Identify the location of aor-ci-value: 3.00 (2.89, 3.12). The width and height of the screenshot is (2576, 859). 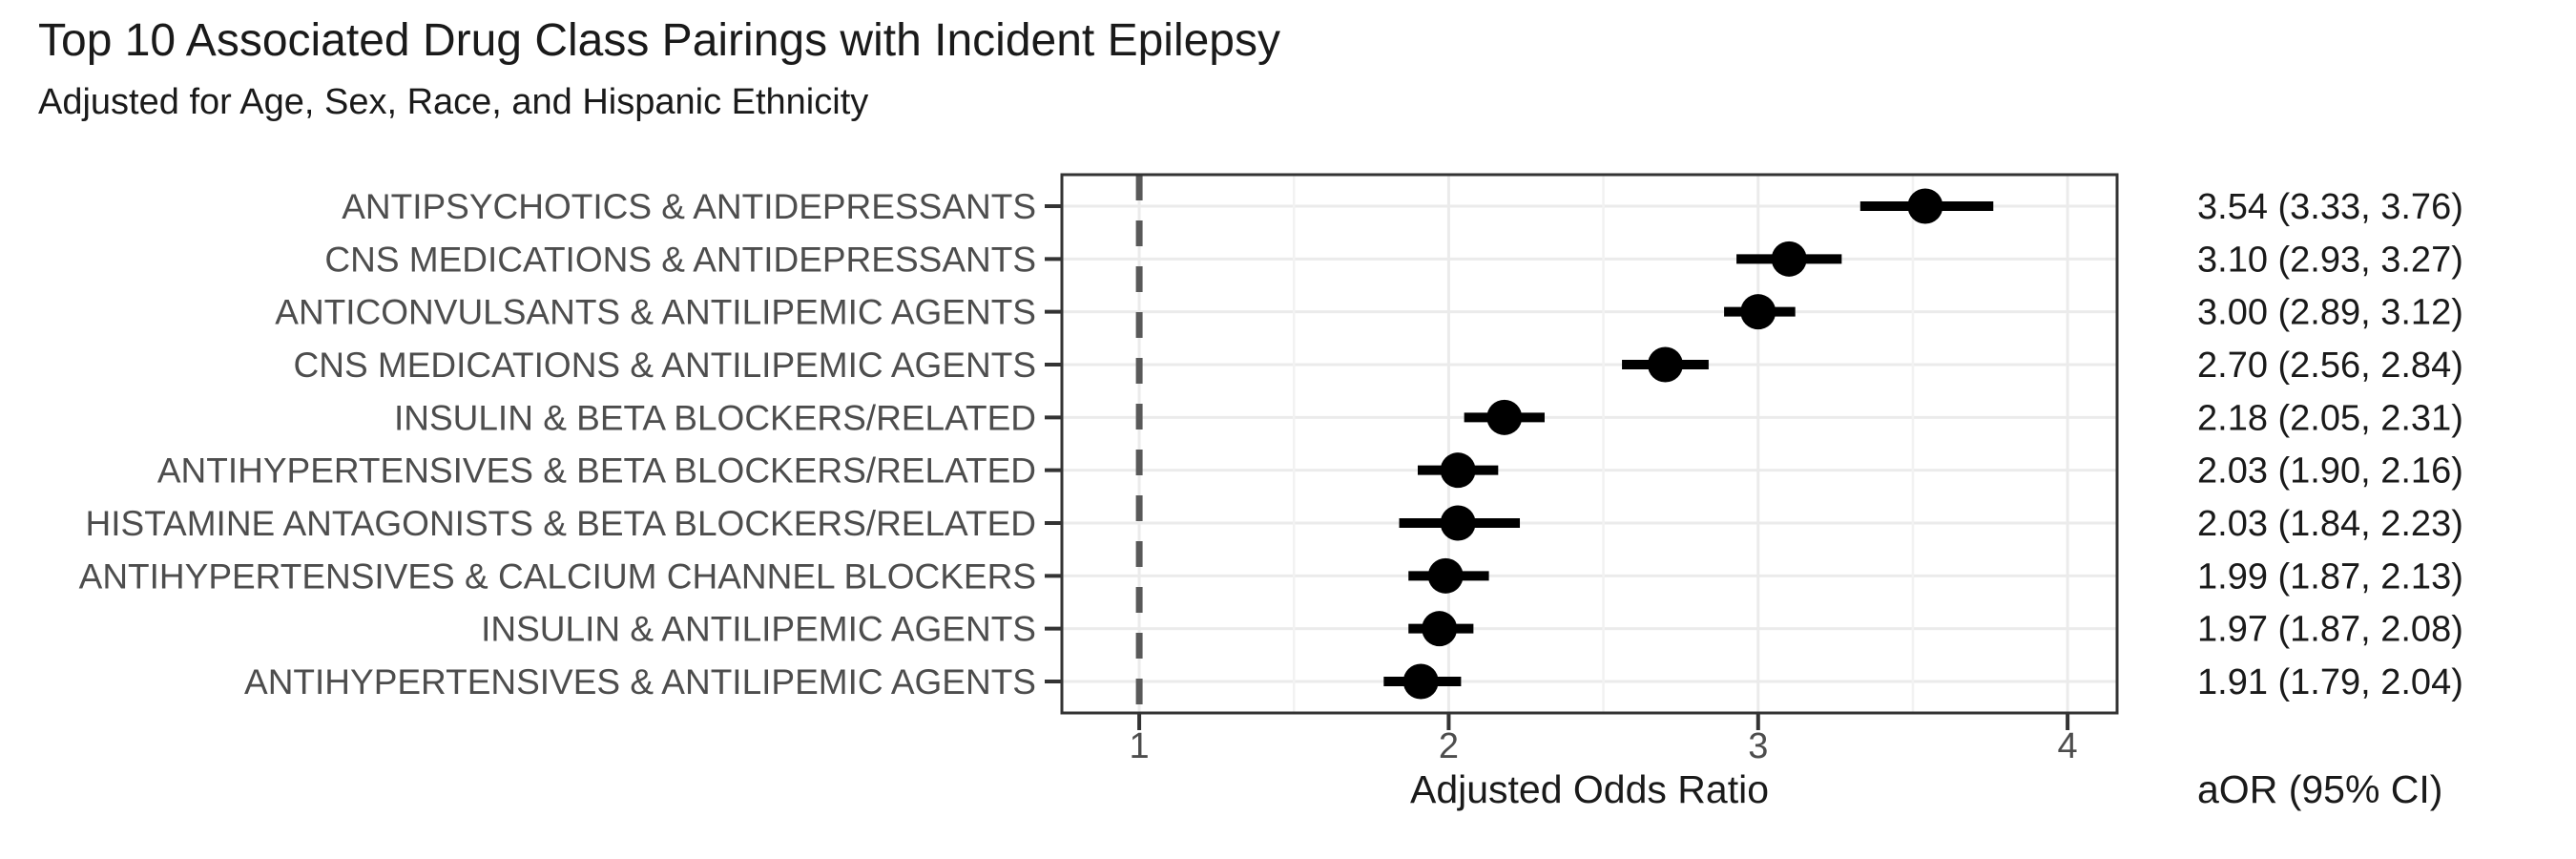
(2330, 313).